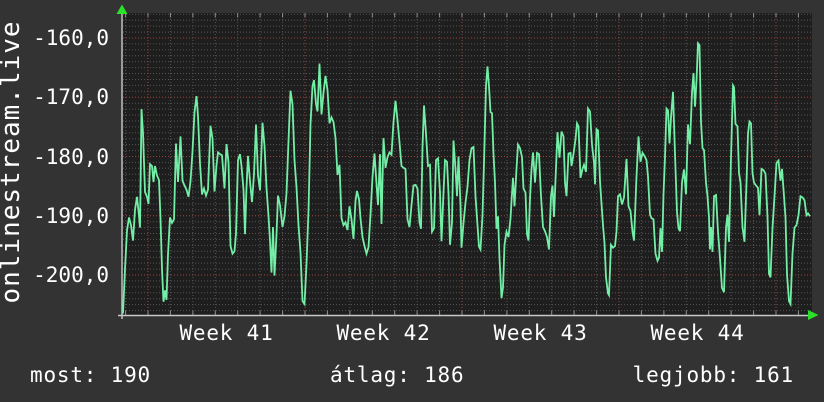 Image resolution: width=824 pixels, height=402 pixels. Describe the element at coordinates (383, 333) in the screenshot. I see `x-axis-tick-label: Week 42` at that location.